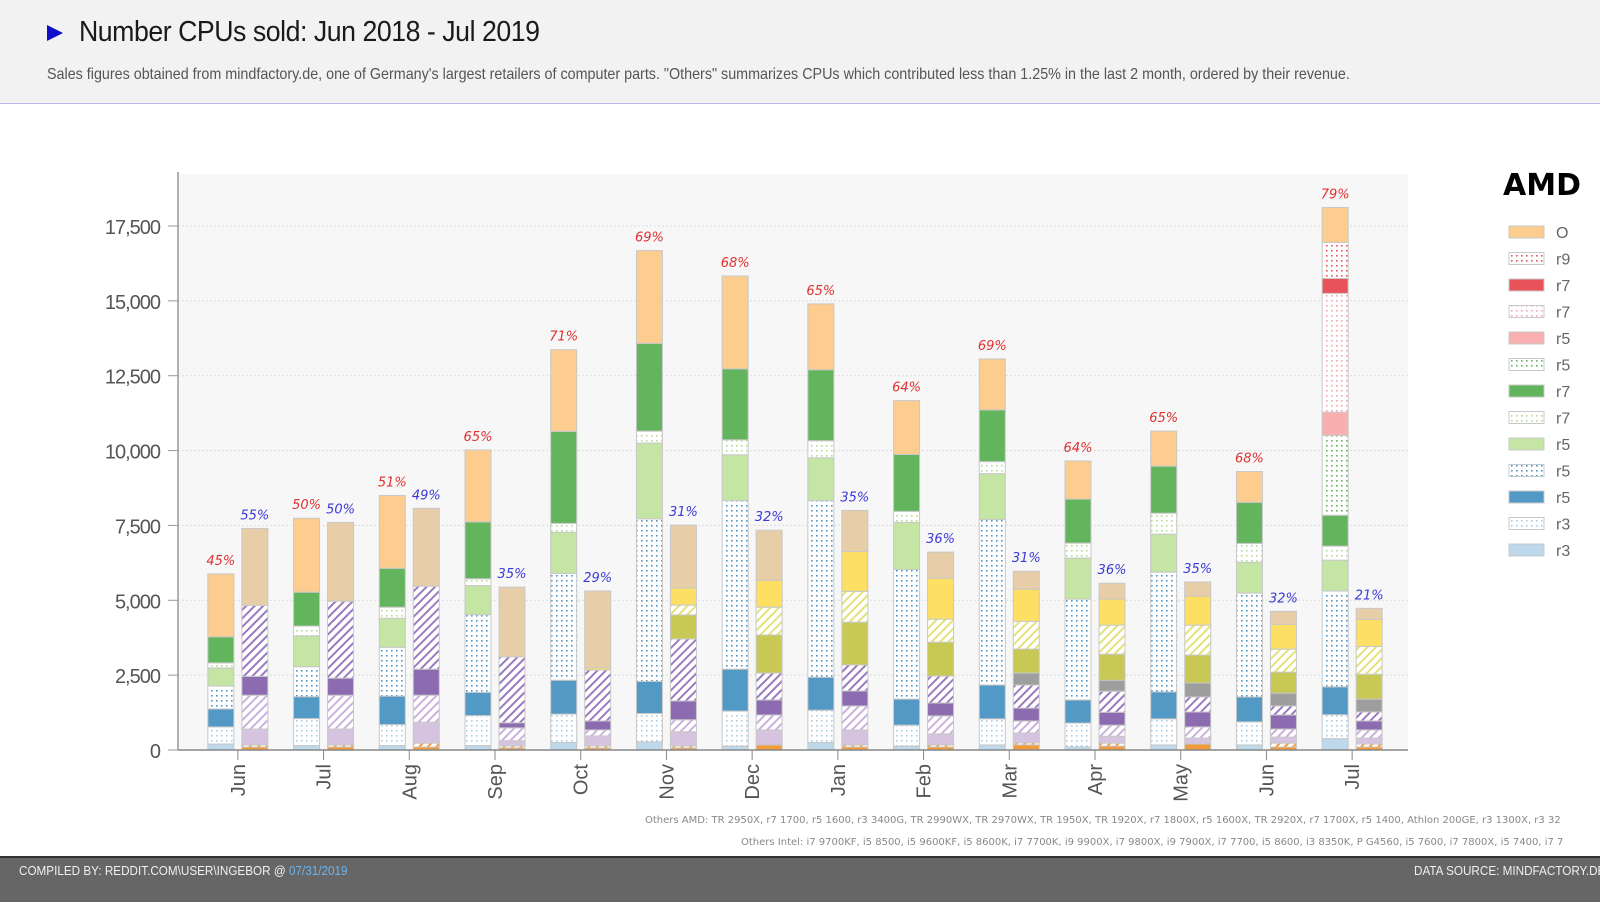 This screenshot has width=1600, height=902. What do you see at coordinates (1562, 233) in the screenshot?
I see `legend-label: O` at bounding box center [1562, 233].